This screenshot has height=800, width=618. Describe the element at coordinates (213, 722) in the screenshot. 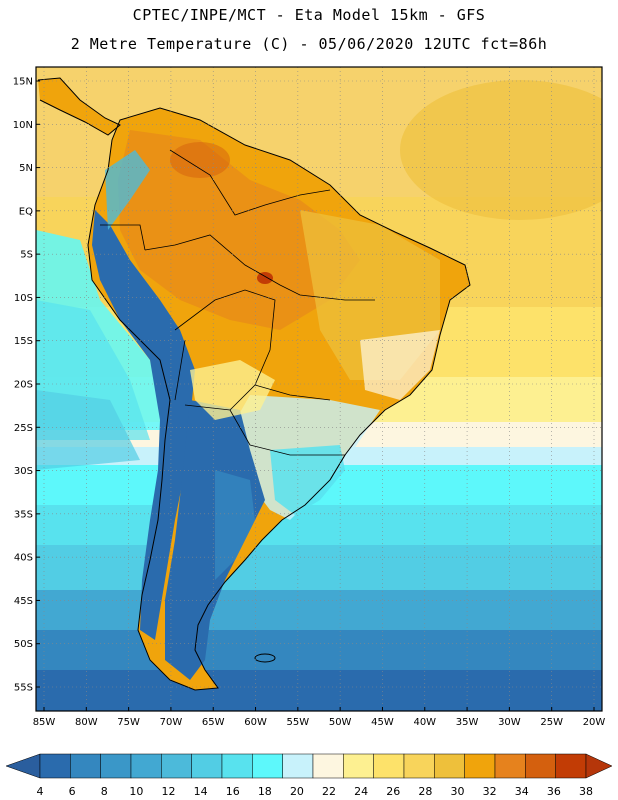

I see `lon-tick-label: 65W` at that location.